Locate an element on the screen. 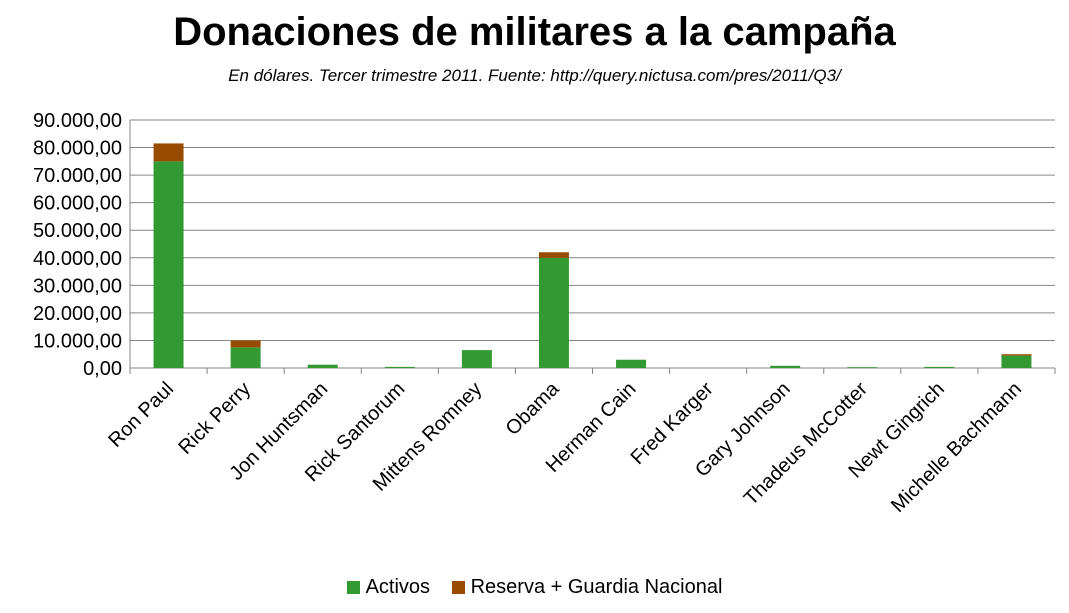 The image size is (1069, 613). y-tick-label: 10.000,00 is located at coordinates (77, 341).